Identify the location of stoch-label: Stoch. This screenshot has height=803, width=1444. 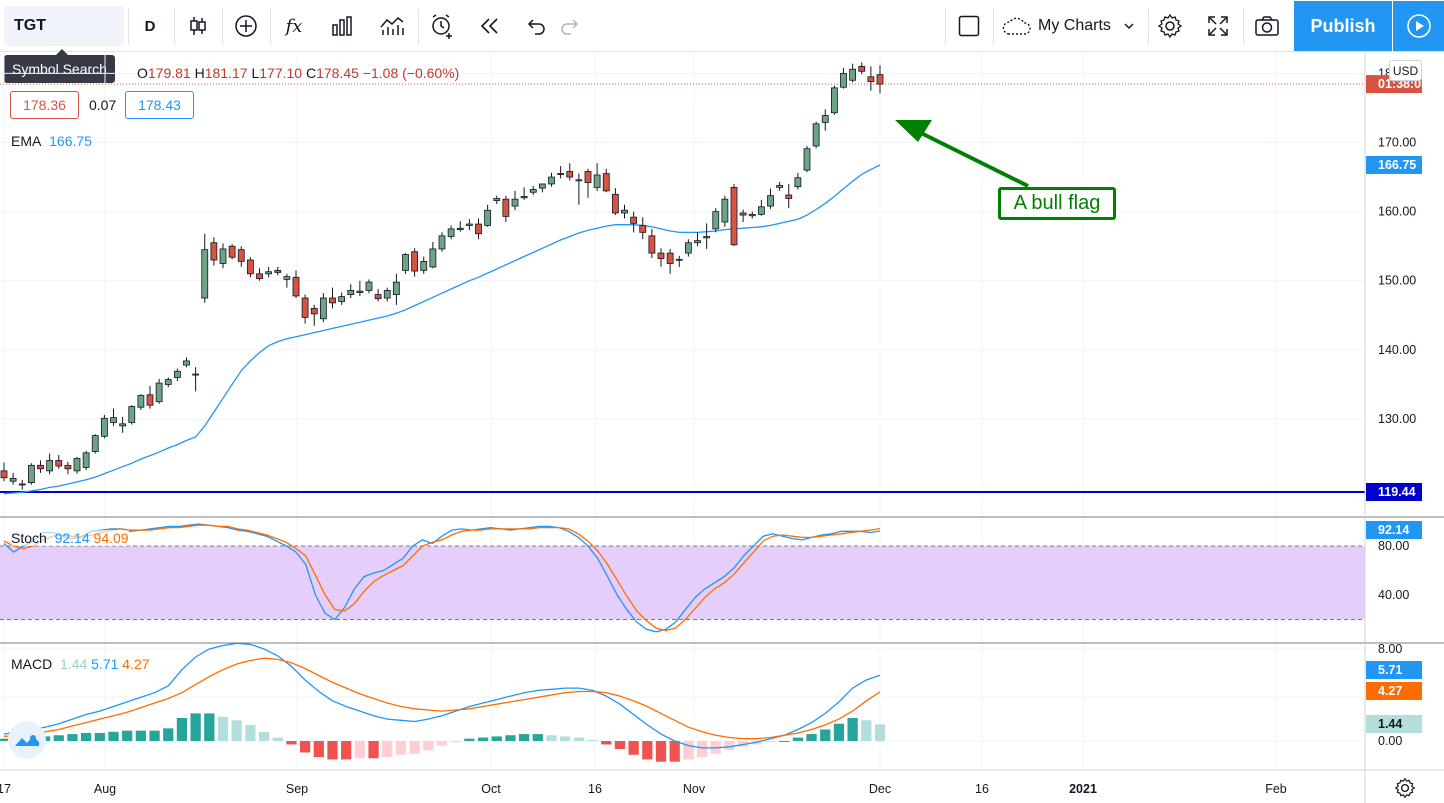
(29, 538).